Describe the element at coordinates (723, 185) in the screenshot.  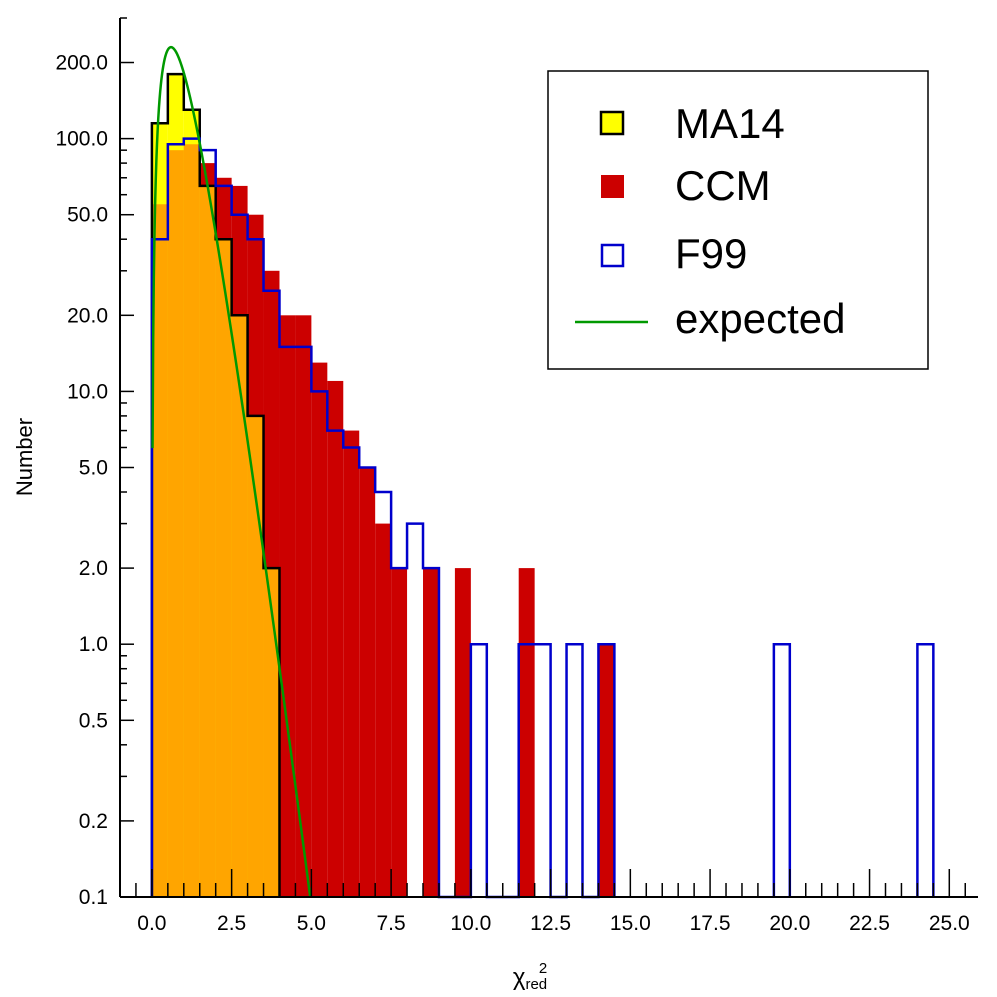
I see `legend-label-ccm: CCM` at that location.